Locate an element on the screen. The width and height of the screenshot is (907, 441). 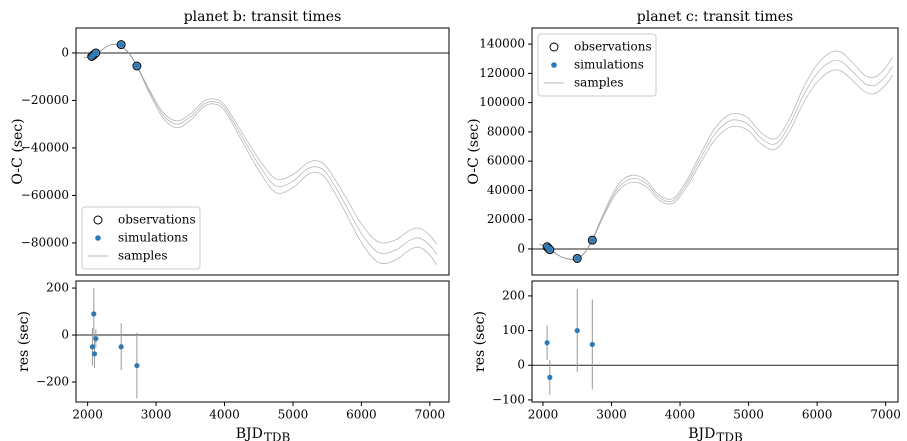
y-tick-label: 20000 is located at coordinates (506, 219).